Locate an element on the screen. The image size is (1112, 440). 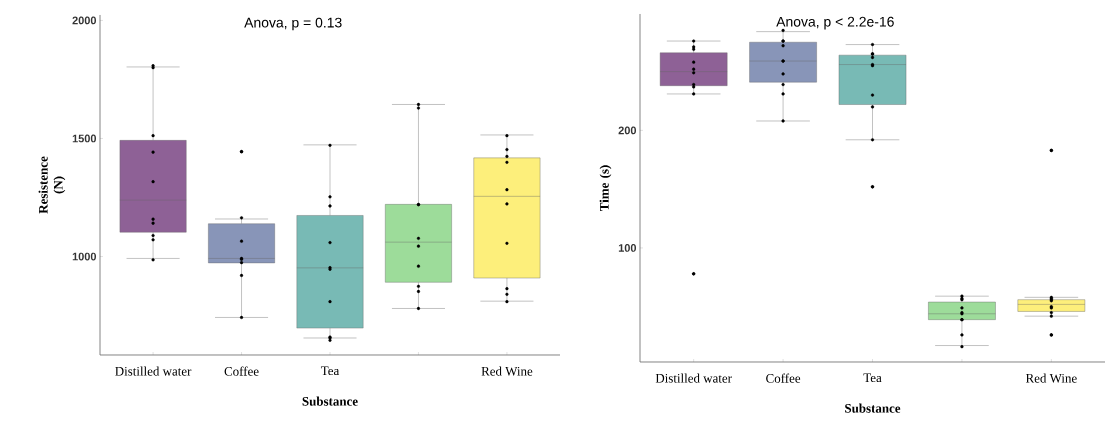
y-tick-label: 1500 is located at coordinates (84, 138).